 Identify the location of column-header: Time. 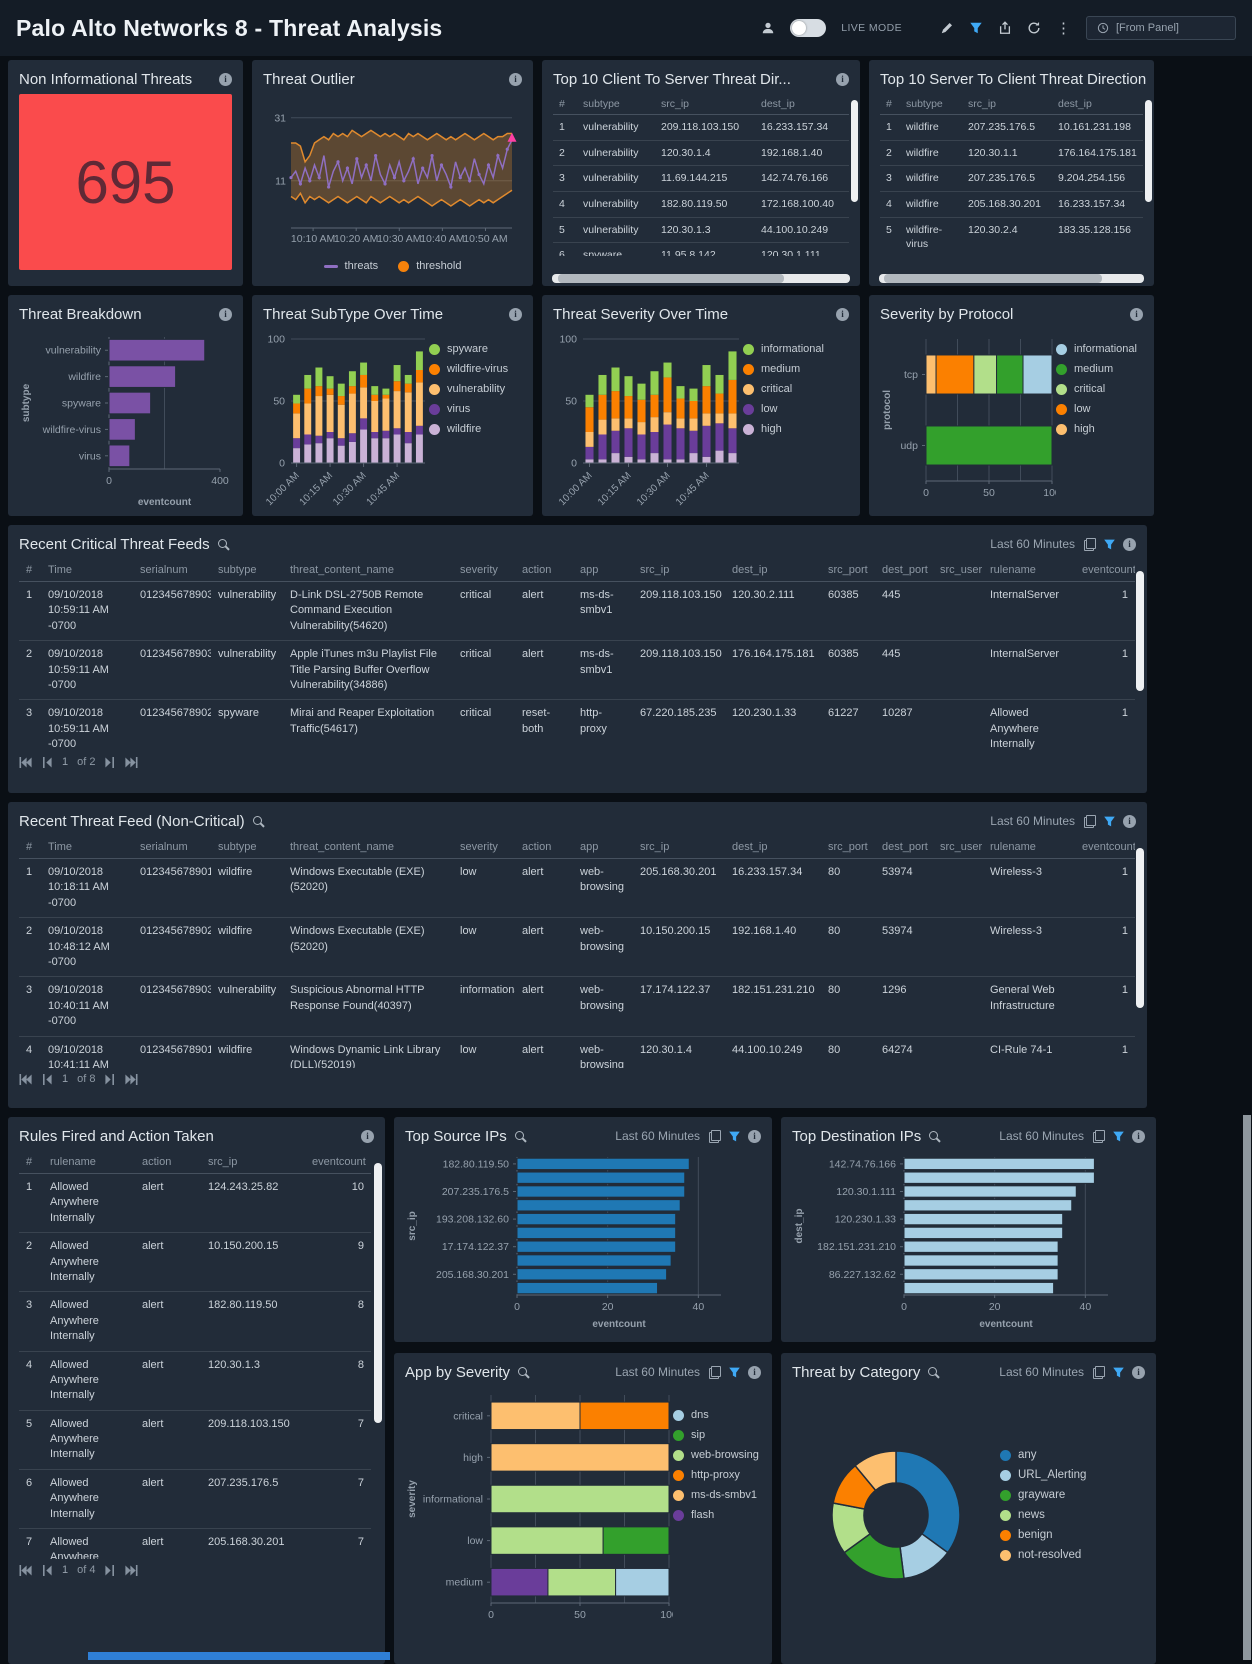
(87, 570).